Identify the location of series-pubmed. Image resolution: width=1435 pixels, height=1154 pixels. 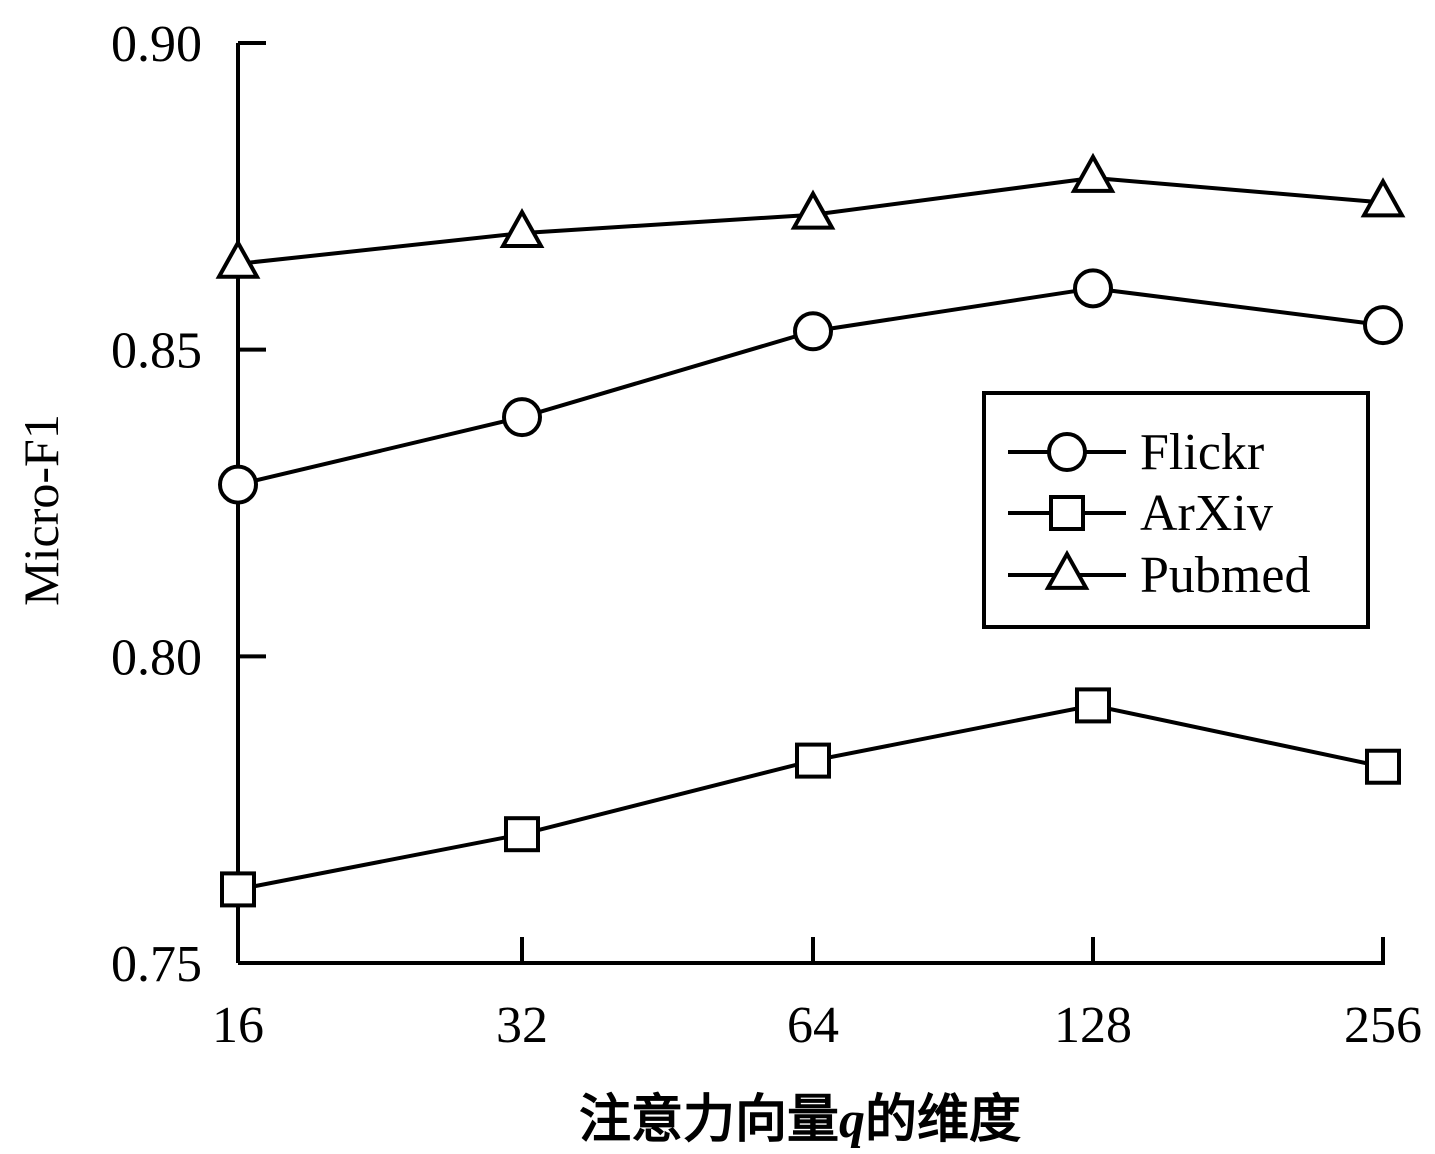
(810, 215).